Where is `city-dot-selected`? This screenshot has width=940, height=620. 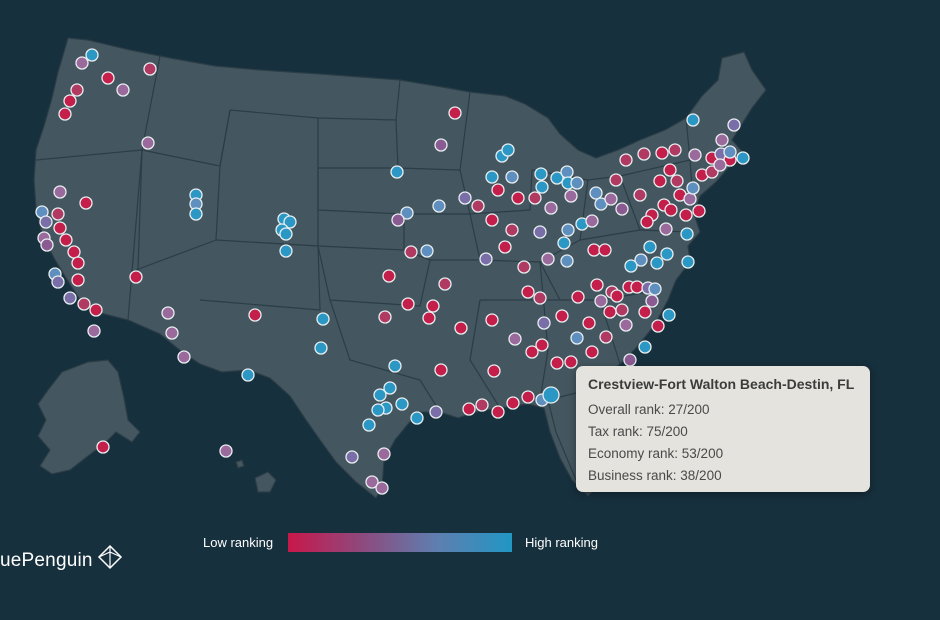 city-dot-selected is located at coordinates (551, 395).